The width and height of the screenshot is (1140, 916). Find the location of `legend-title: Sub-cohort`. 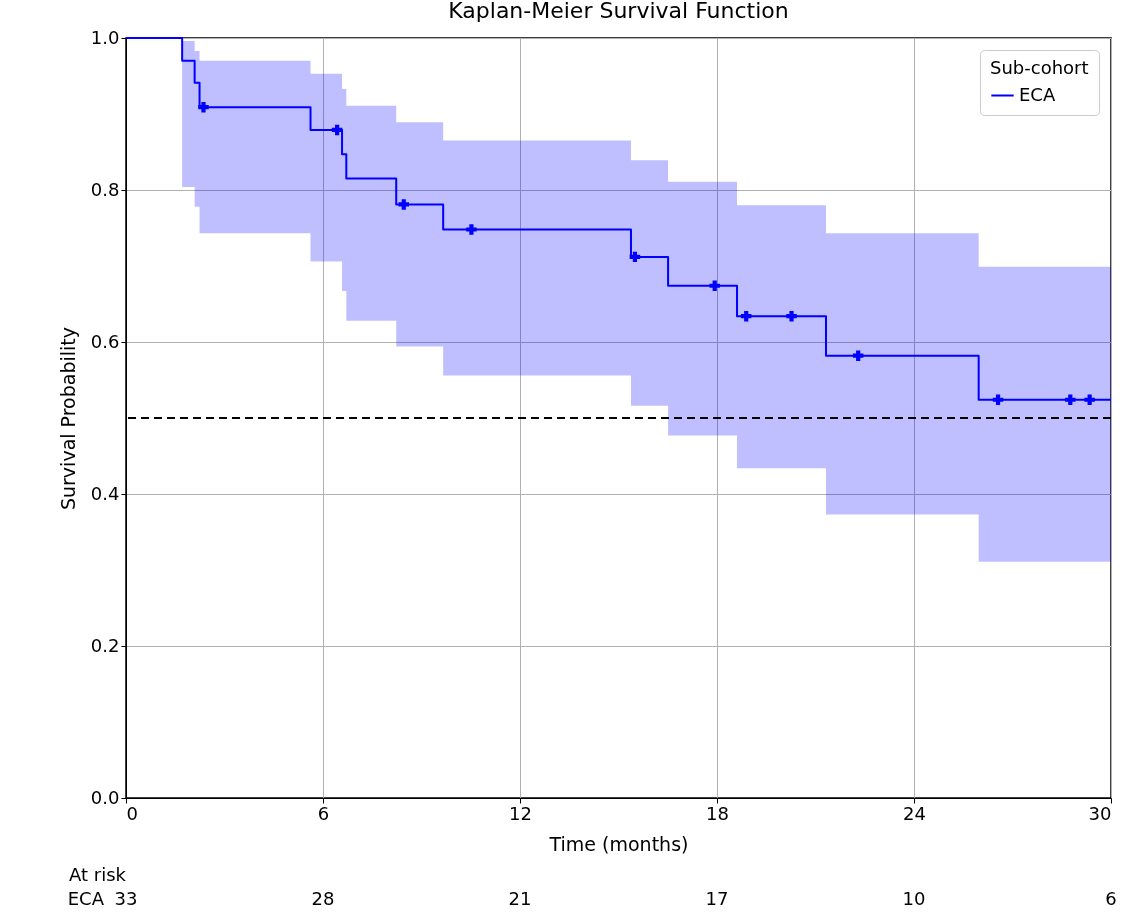

legend-title: Sub-cohort is located at coordinates (1039, 67).